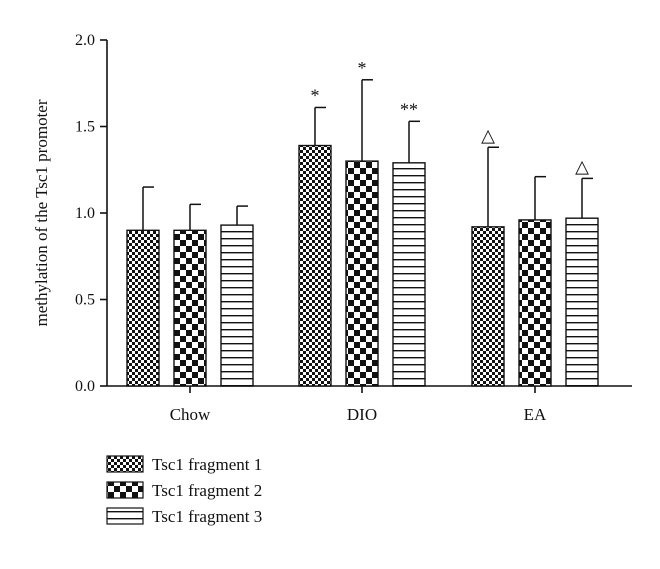  What do you see at coordinates (409, 109) in the screenshot?
I see `significance-marker: **` at bounding box center [409, 109].